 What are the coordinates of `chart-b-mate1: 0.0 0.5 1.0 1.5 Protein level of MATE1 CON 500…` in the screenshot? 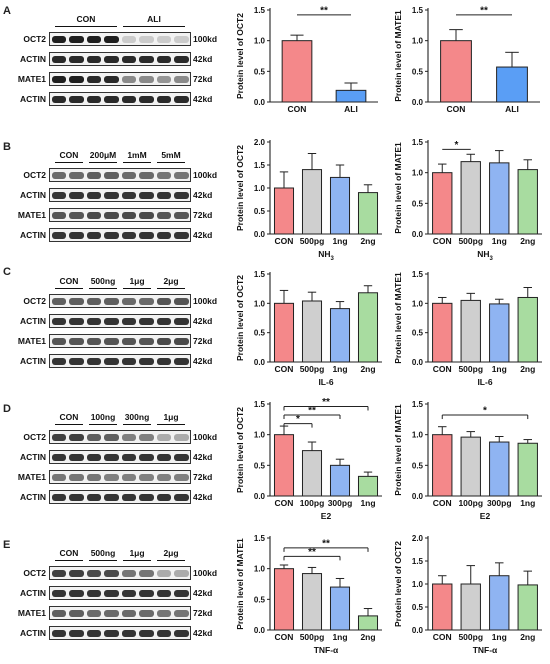 It's located at (467, 200).